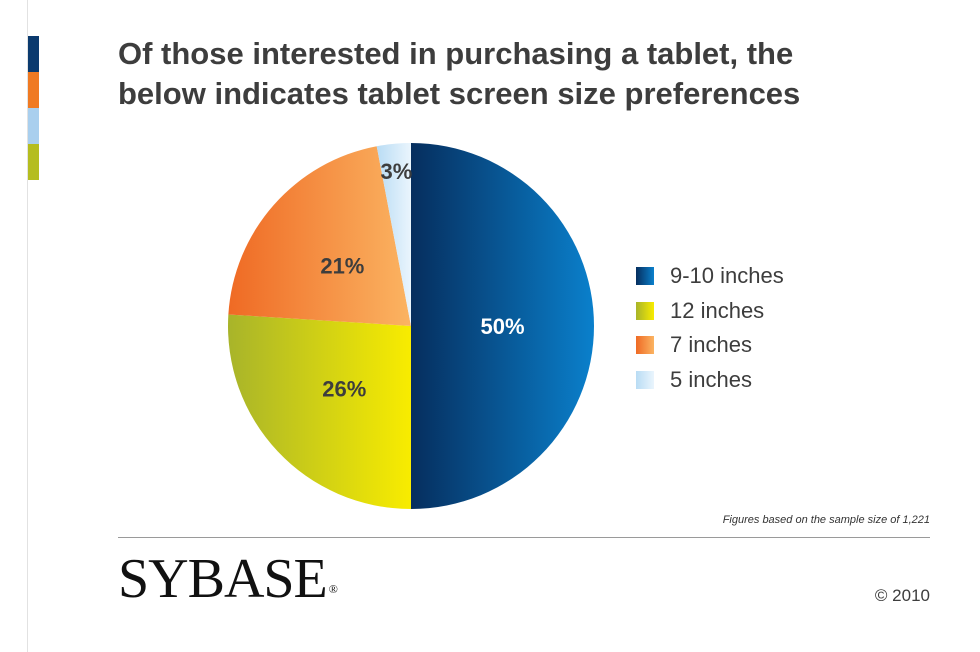 The width and height of the screenshot is (980, 652). I want to click on stripe-block-orange, so click(33, 90).